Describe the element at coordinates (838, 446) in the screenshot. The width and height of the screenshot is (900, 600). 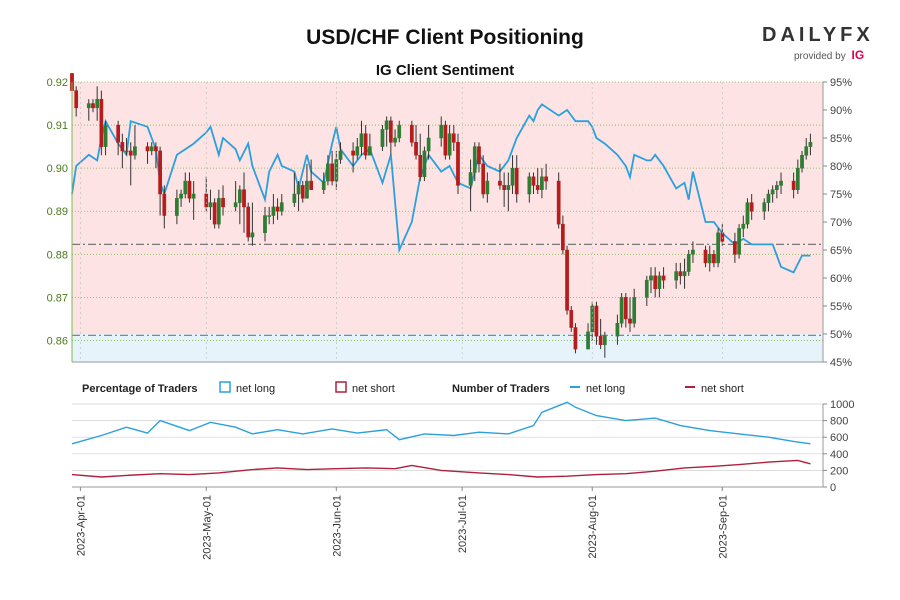
I see `trader-count-axis: 0 200 400 600 800 1000` at that location.